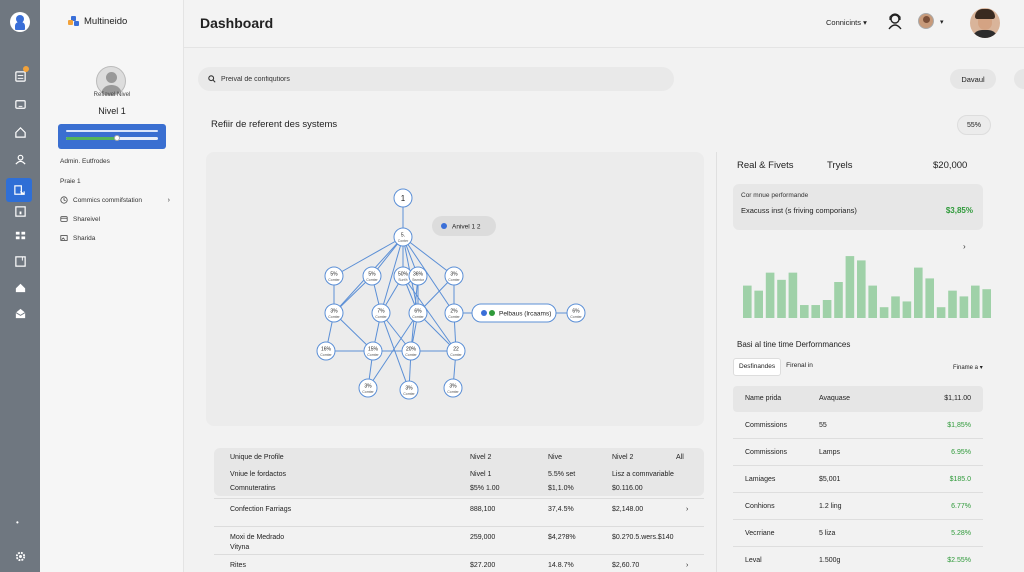  I want to click on level-progress-knob, so click(116, 138).